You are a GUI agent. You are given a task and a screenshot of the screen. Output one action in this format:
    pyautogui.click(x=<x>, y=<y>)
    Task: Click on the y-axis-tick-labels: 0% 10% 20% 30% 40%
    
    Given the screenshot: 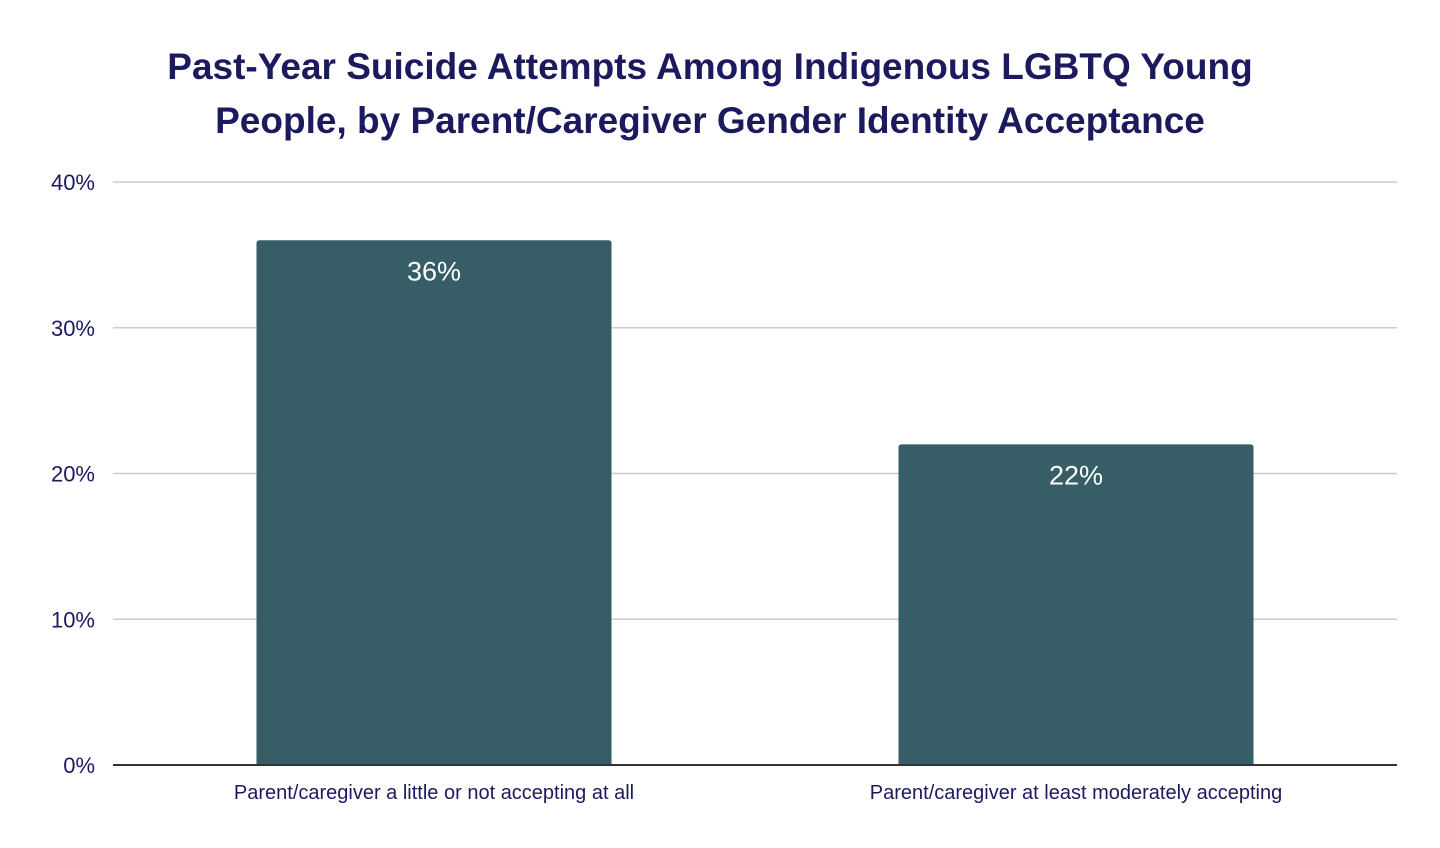 What is the action you would take?
    pyautogui.click(x=73, y=474)
    